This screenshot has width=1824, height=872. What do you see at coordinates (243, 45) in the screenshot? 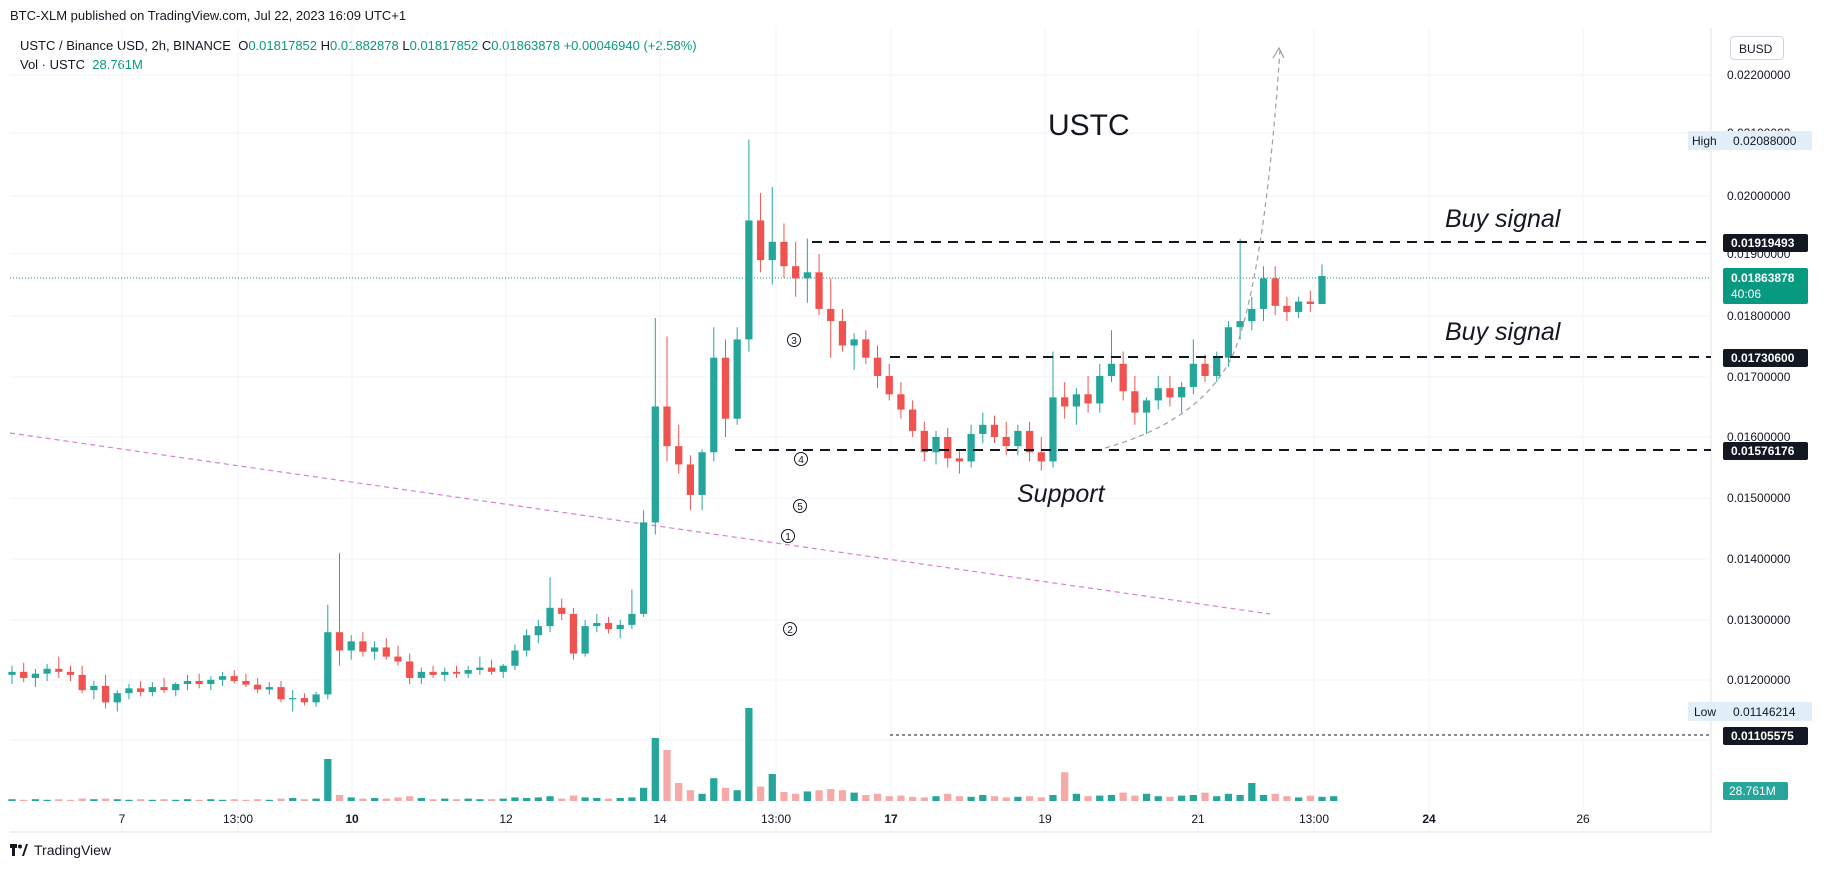
I see `open-label: O` at bounding box center [243, 45].